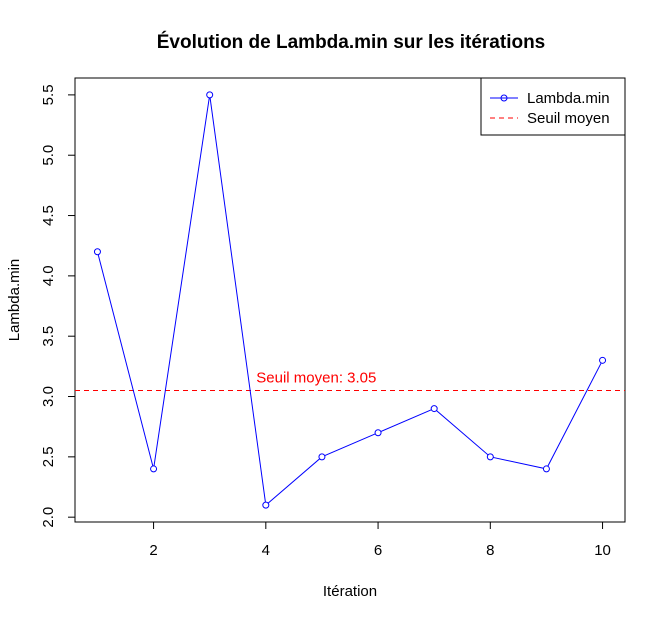  What do you see at coordinates (316, 377) in the screenshot?
I see `threshold-annotation: Seuil moyen: 3.05` at bounding box center [316, 377].